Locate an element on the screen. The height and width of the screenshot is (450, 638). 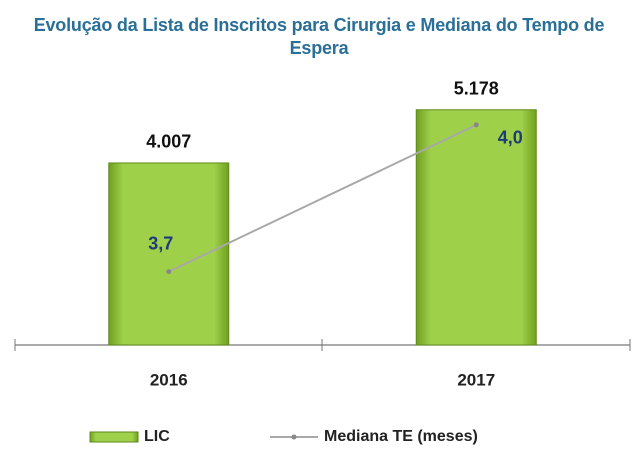
legend-label: Mediana TE (meses) is located at coordinates (401, 436).